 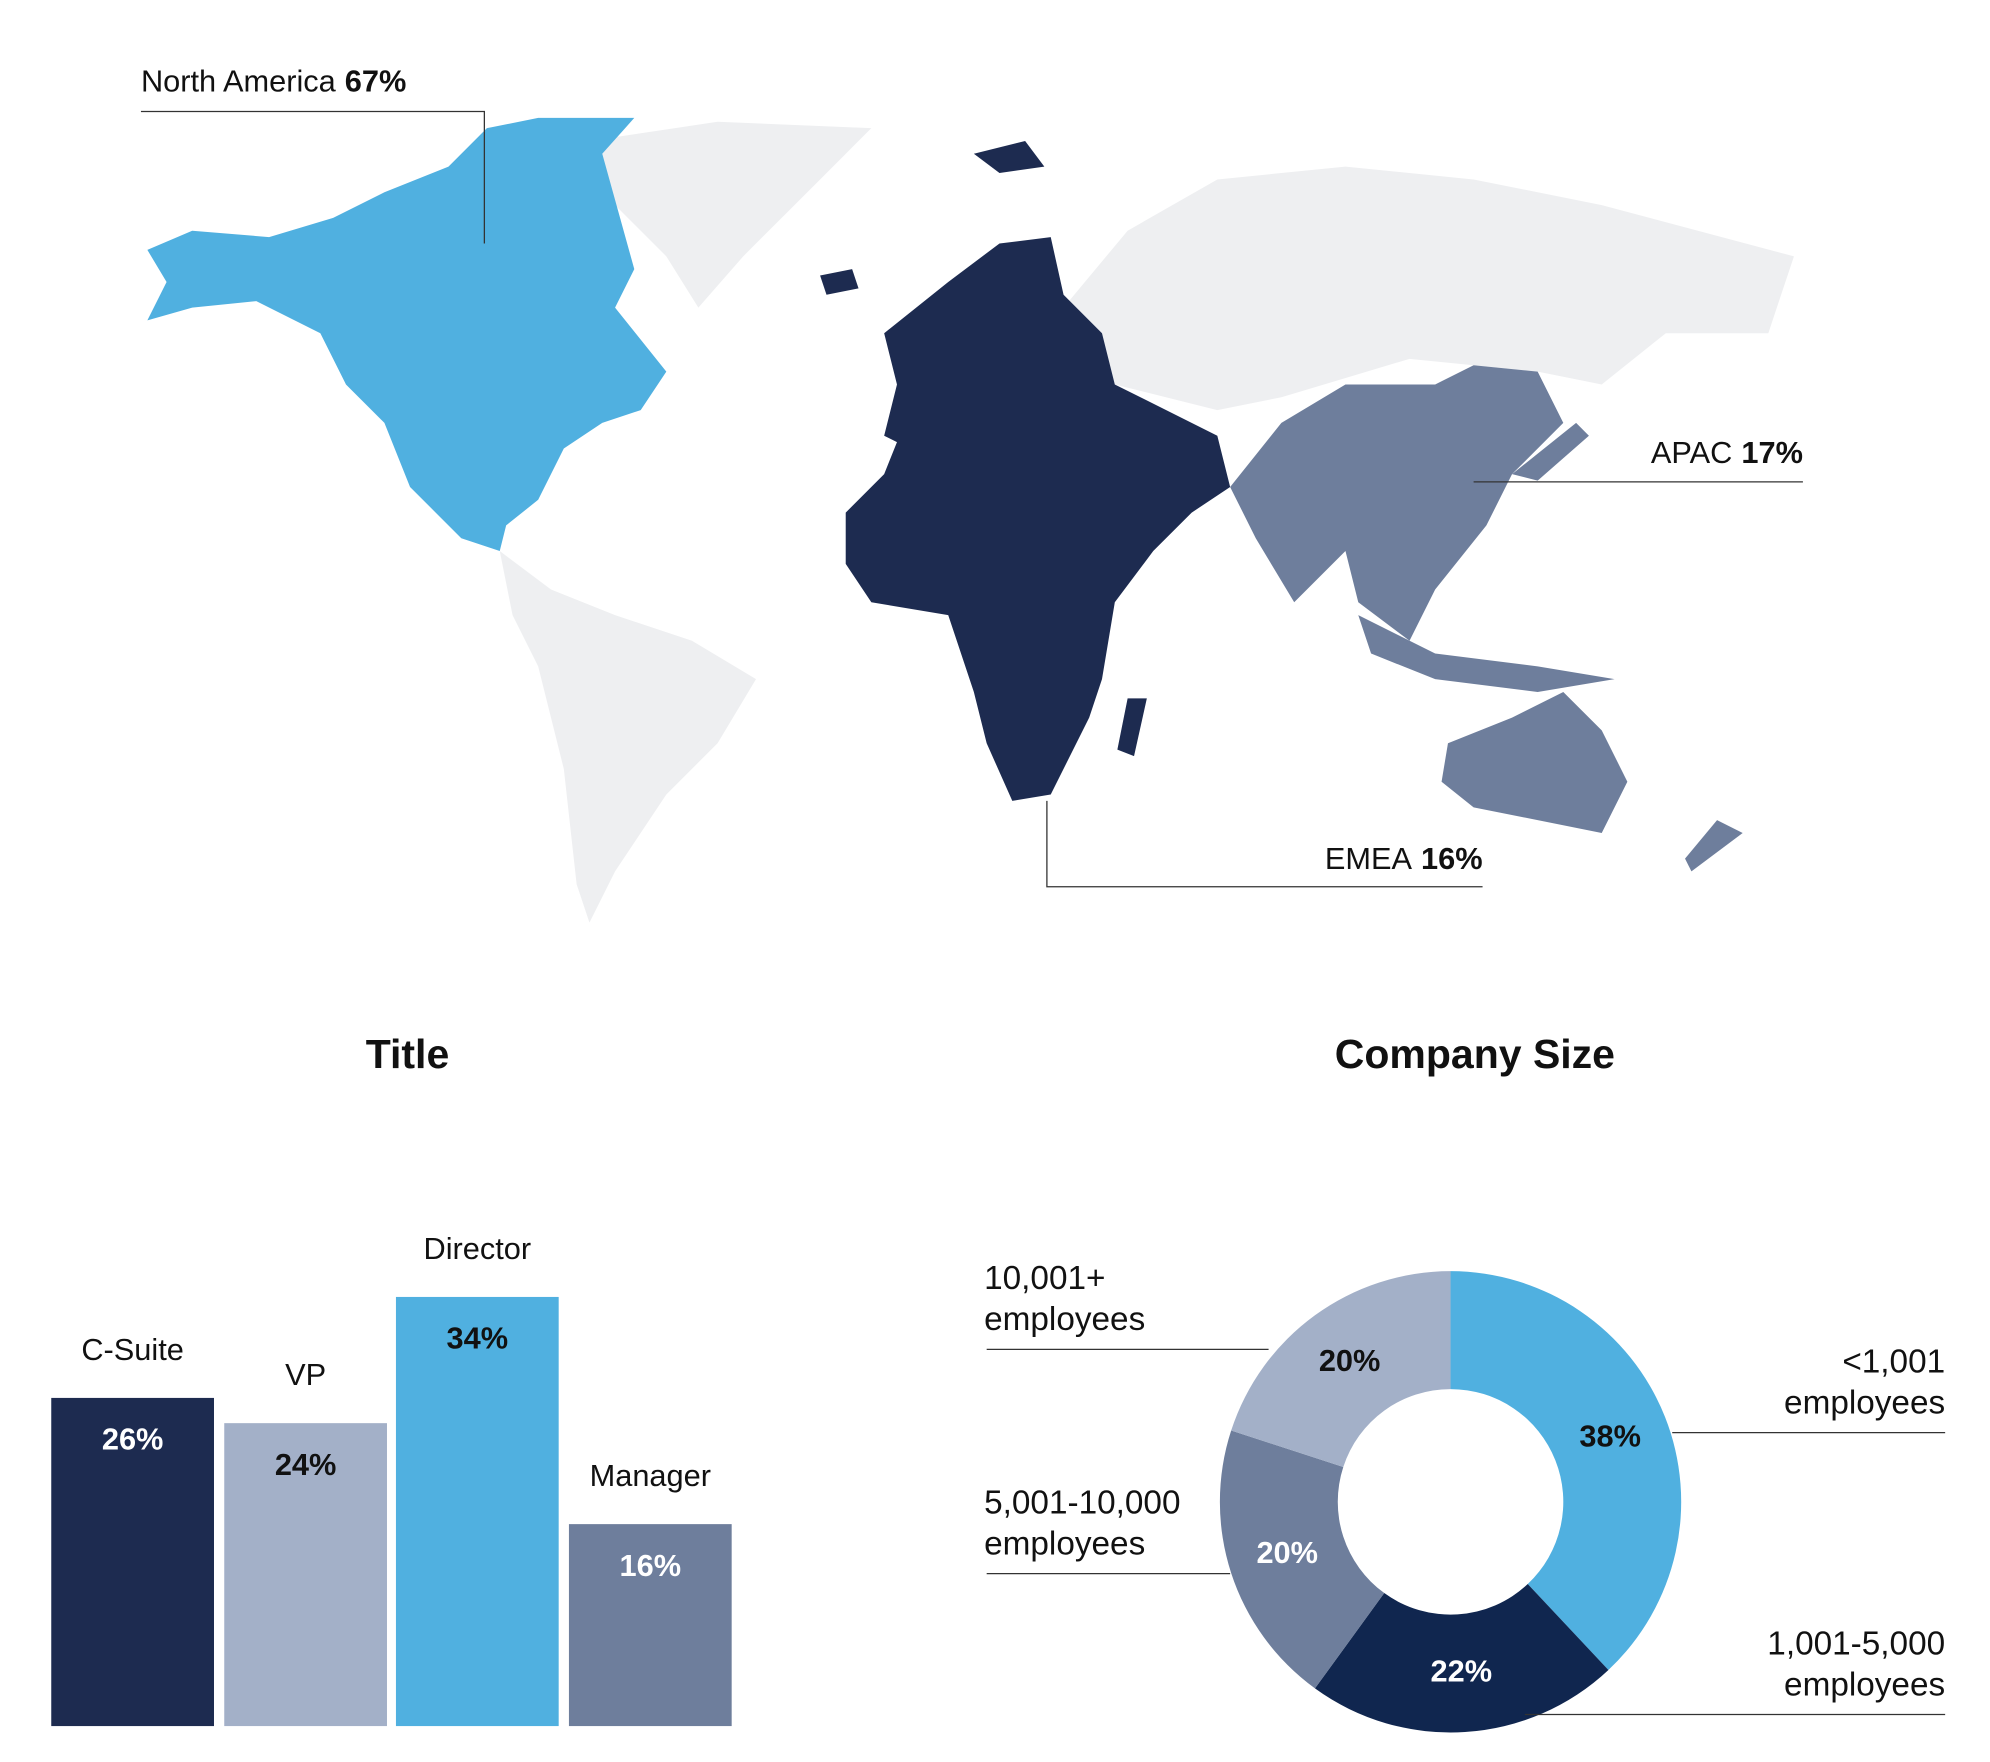 I want to click on slice-value-label: 38%, so click(x=1610, y=1436).